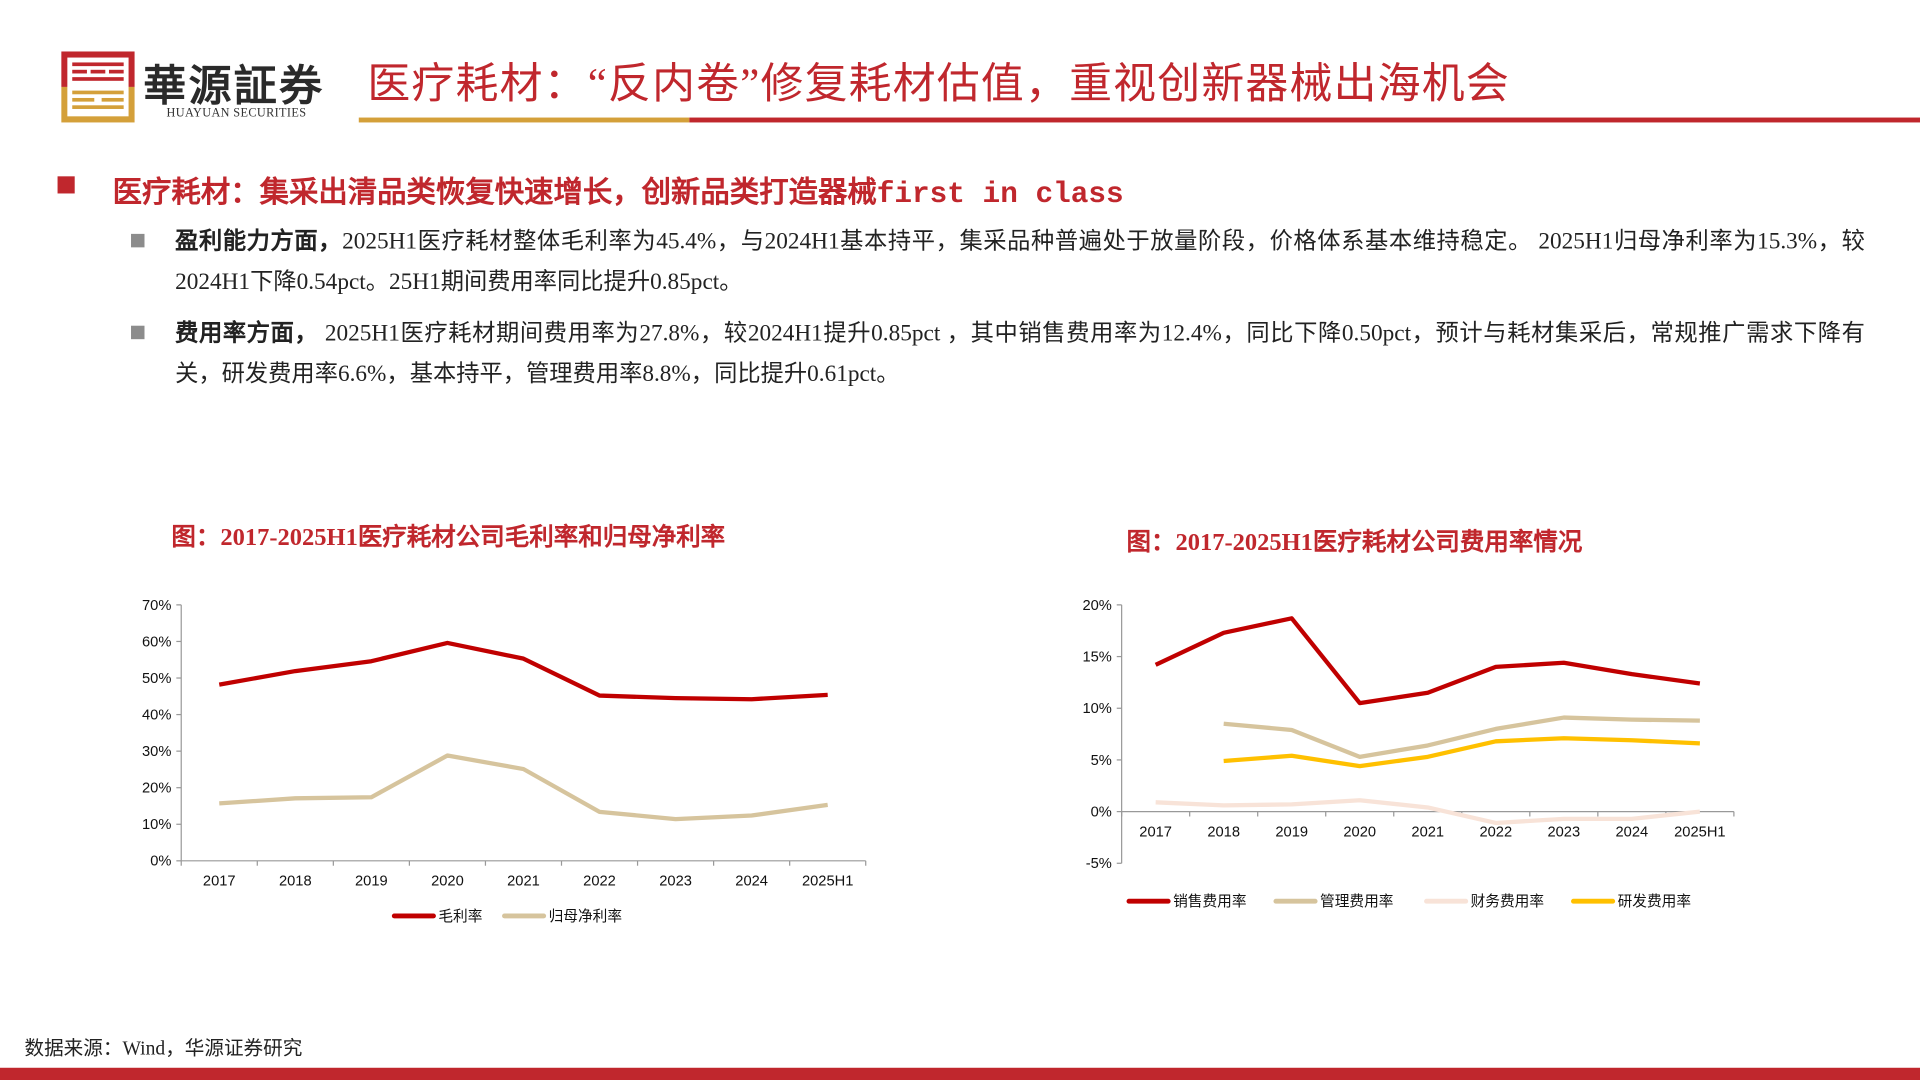  Describe the element at coordinates (585, 916) in the screenshot. I see `legend-label: 归母净利率` at that location.